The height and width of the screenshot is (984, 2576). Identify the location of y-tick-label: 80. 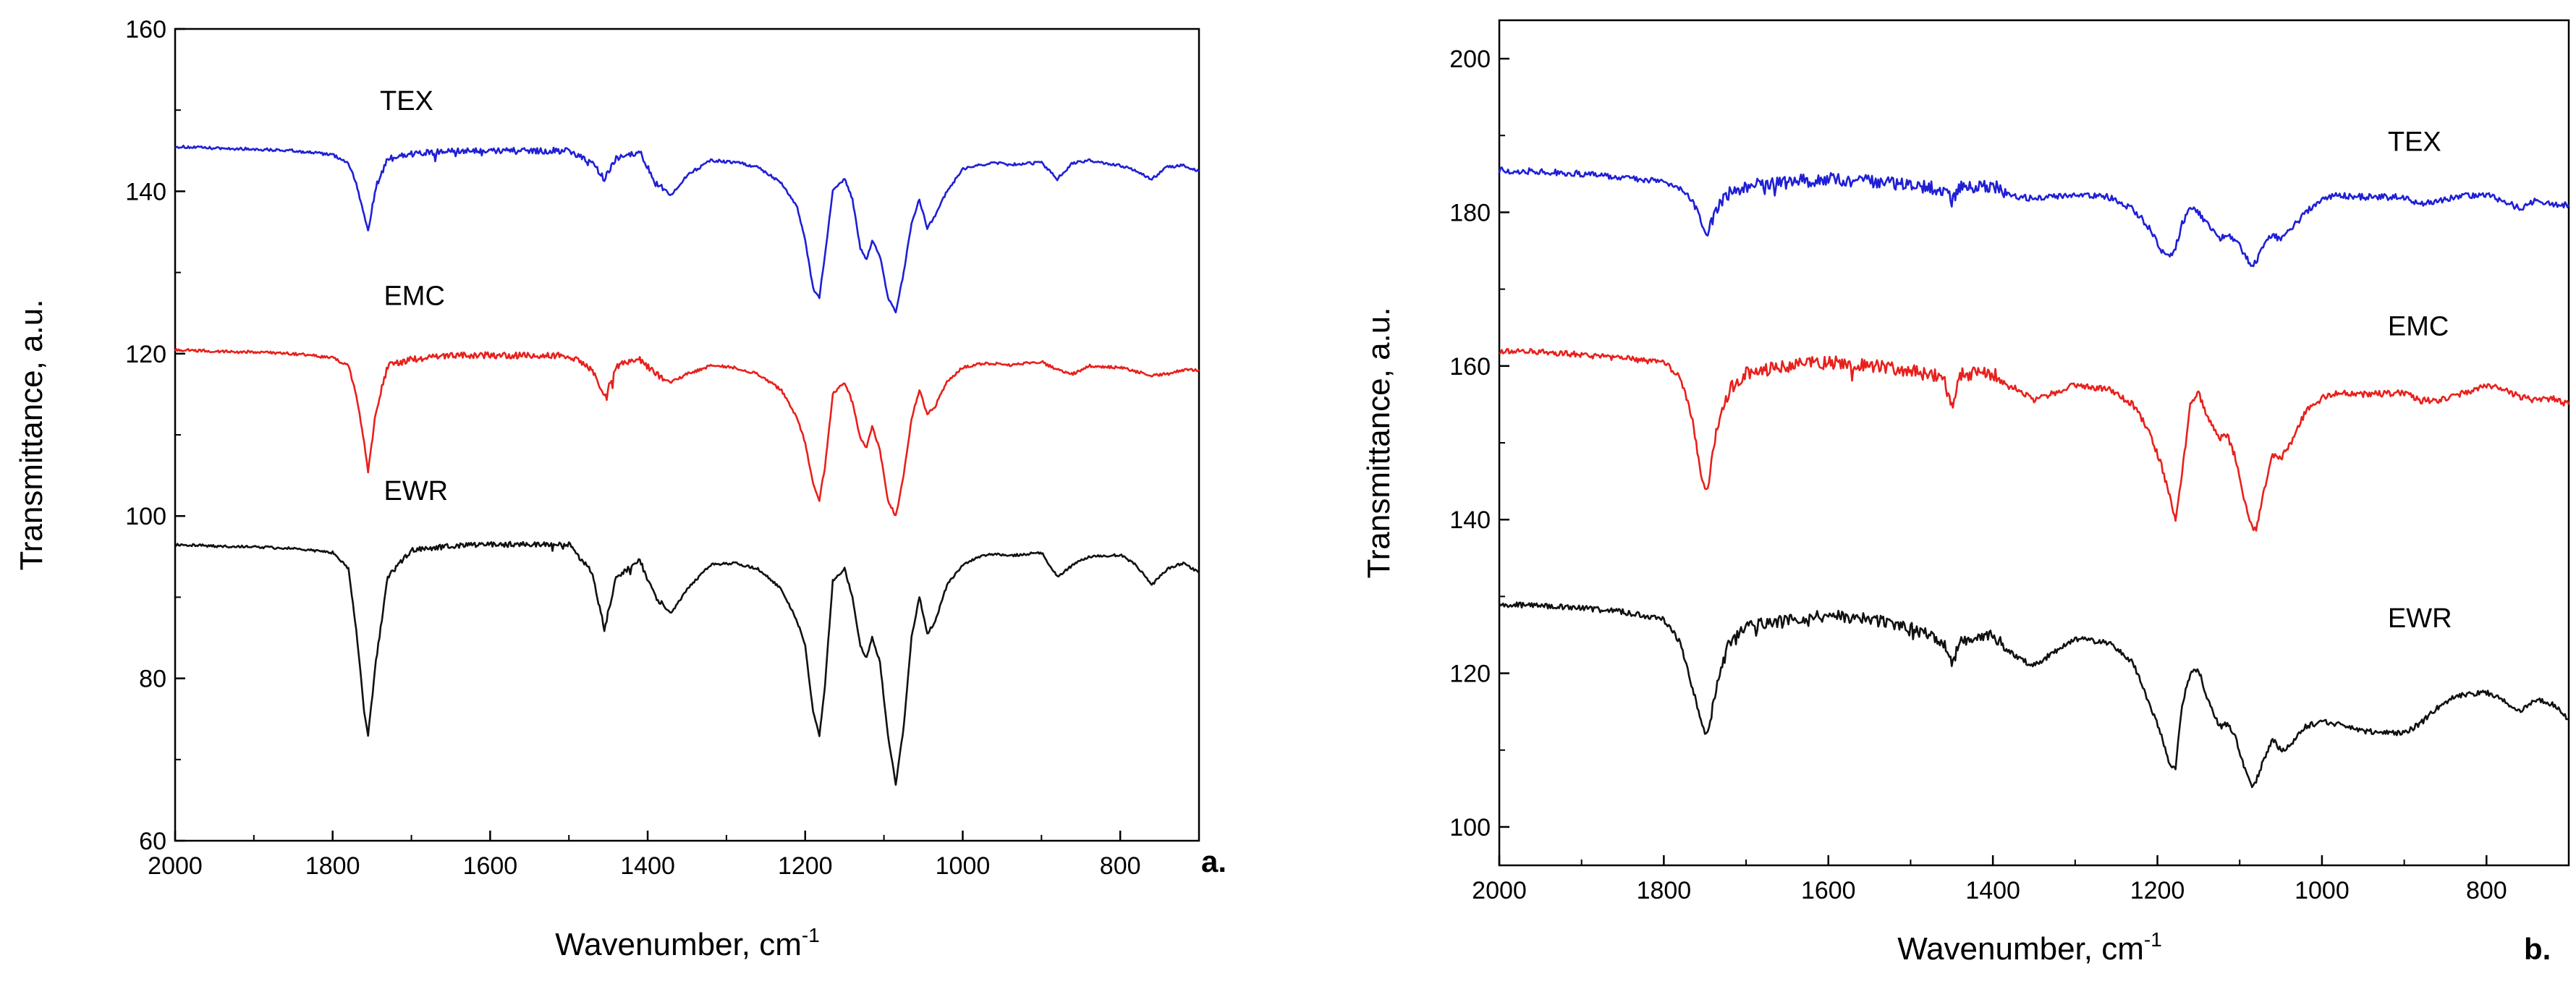
(152, 679).